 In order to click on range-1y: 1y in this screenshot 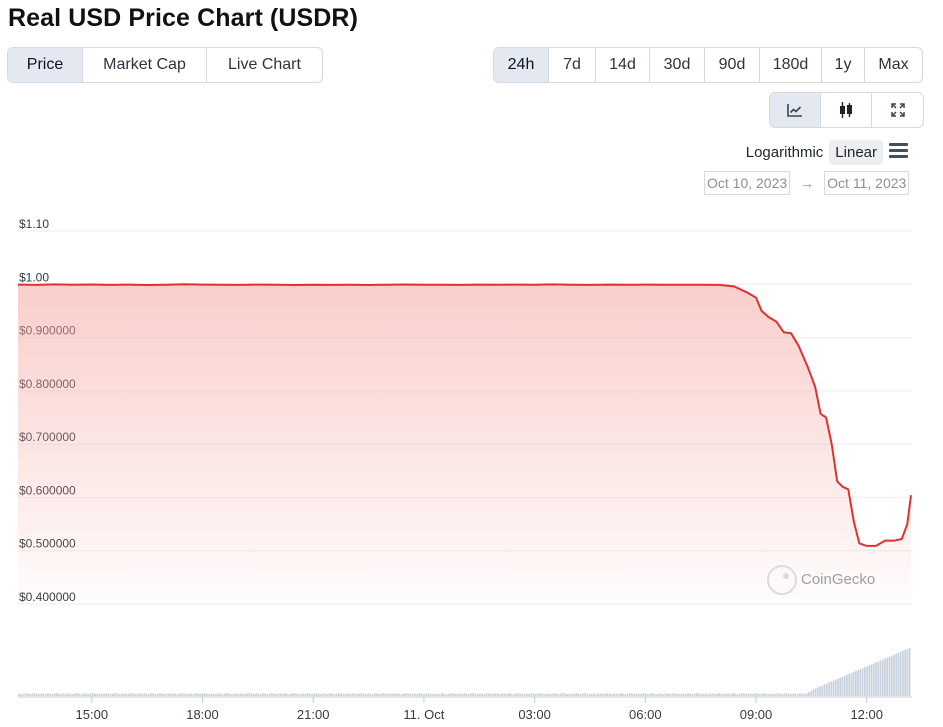, I will do `click(843, 65)`.